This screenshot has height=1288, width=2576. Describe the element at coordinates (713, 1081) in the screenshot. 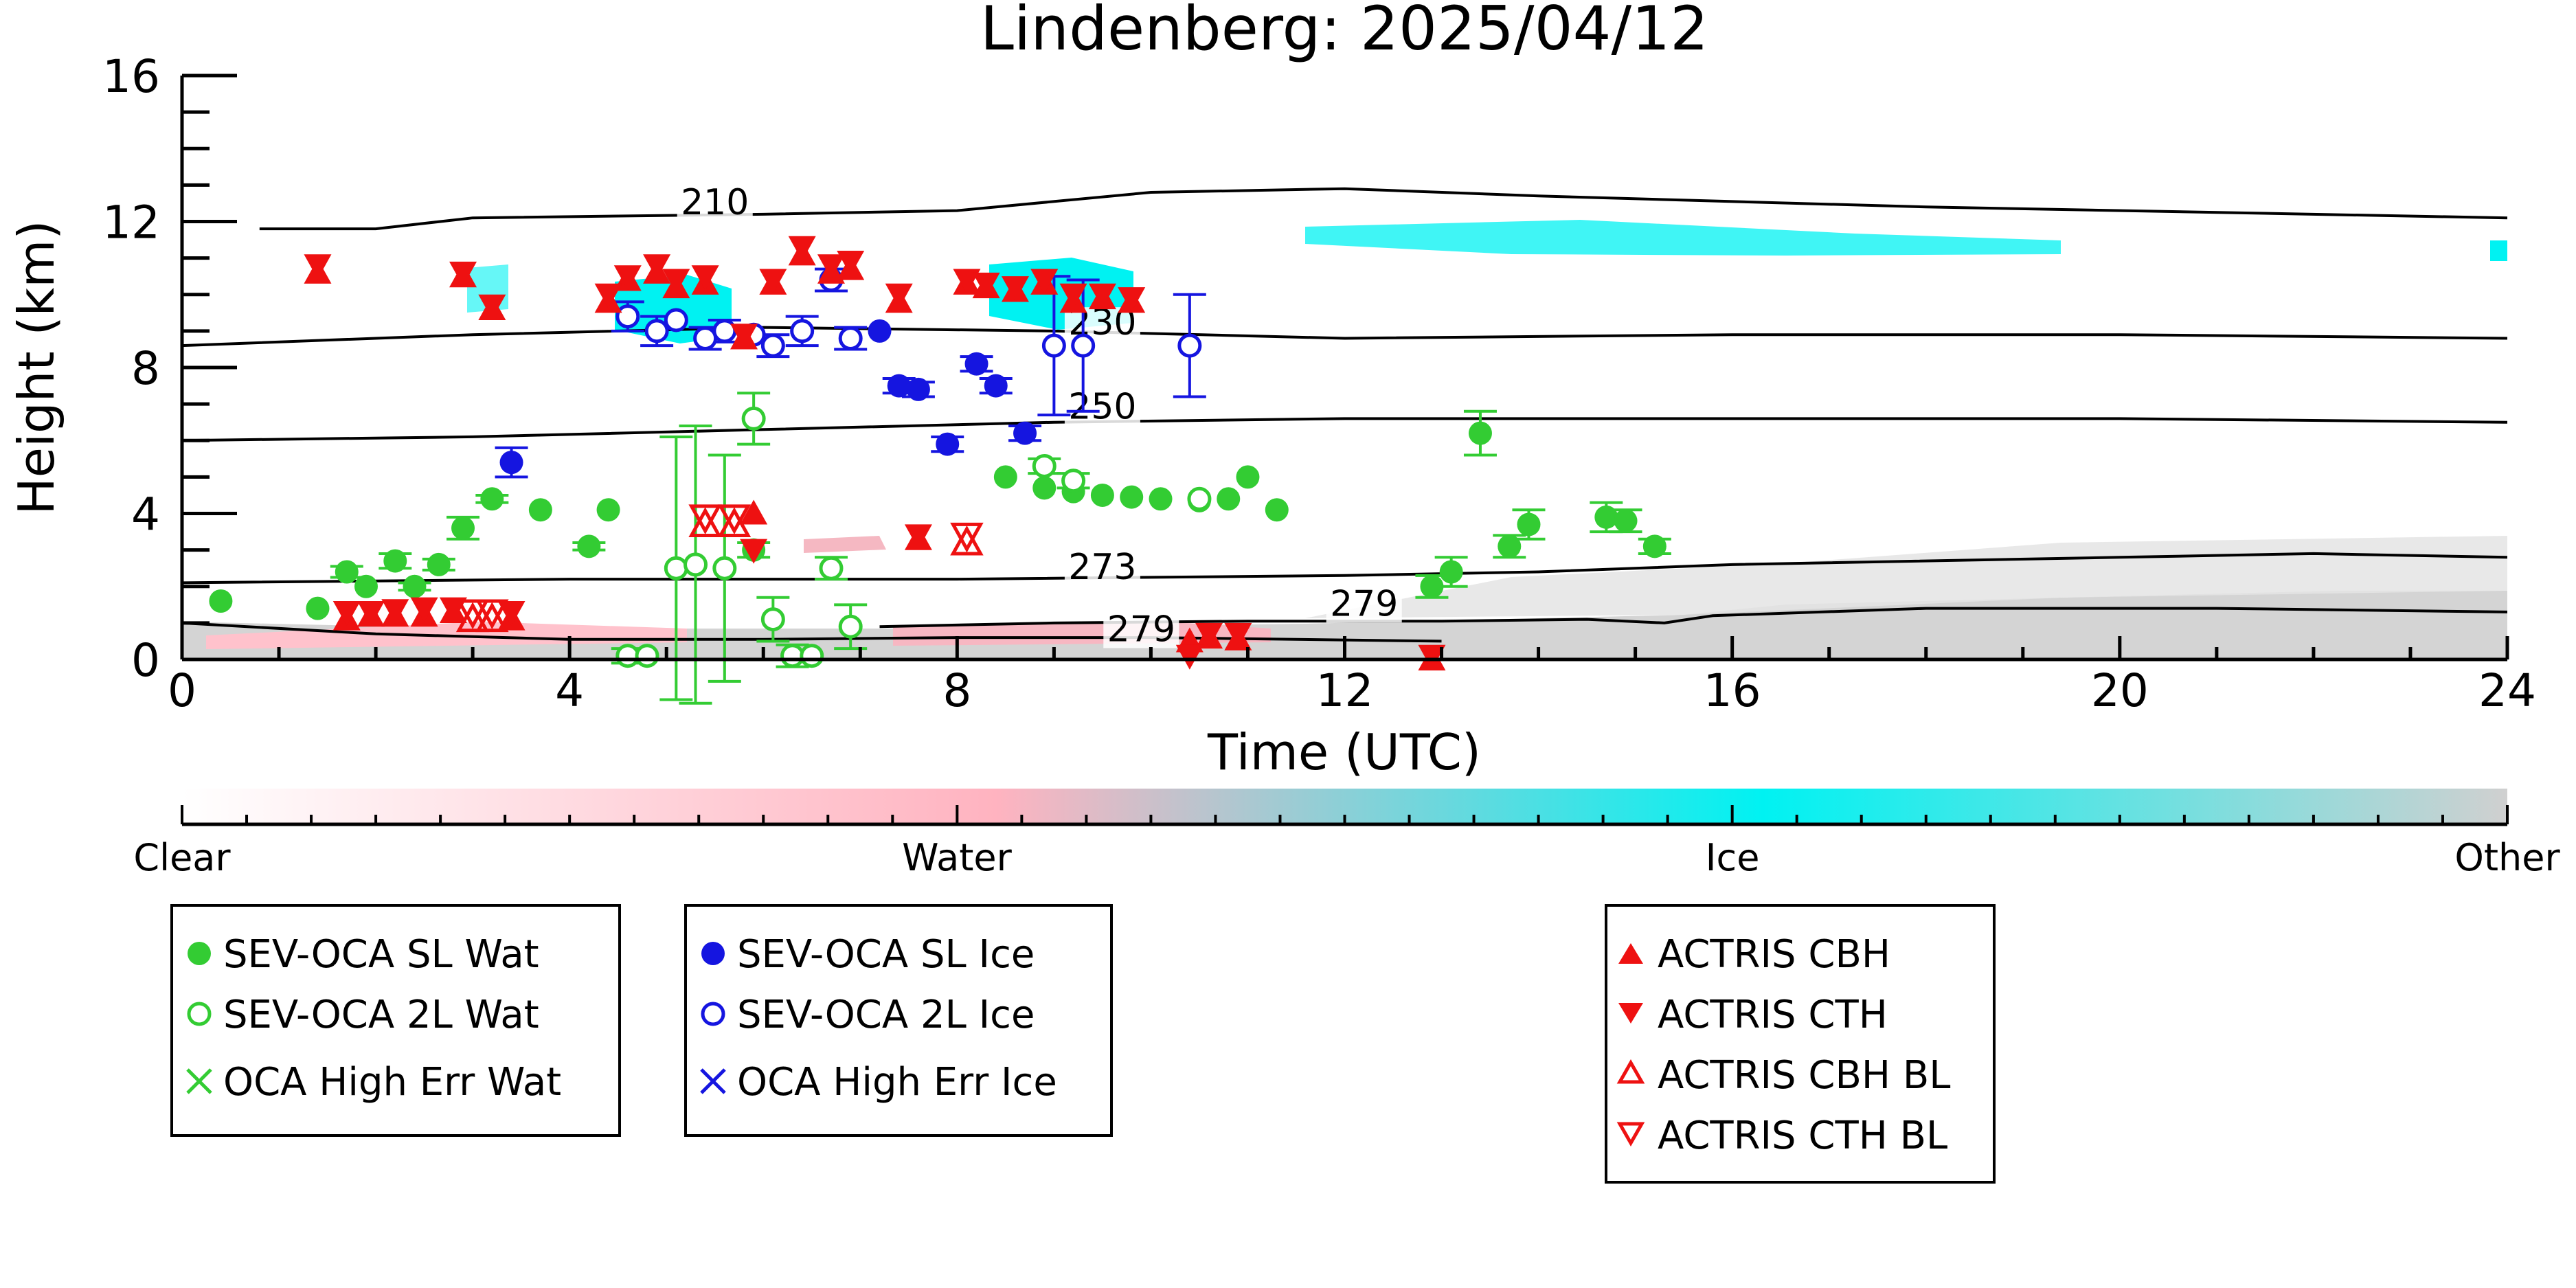

I see `legend-ice-higherr-marker` at that location.